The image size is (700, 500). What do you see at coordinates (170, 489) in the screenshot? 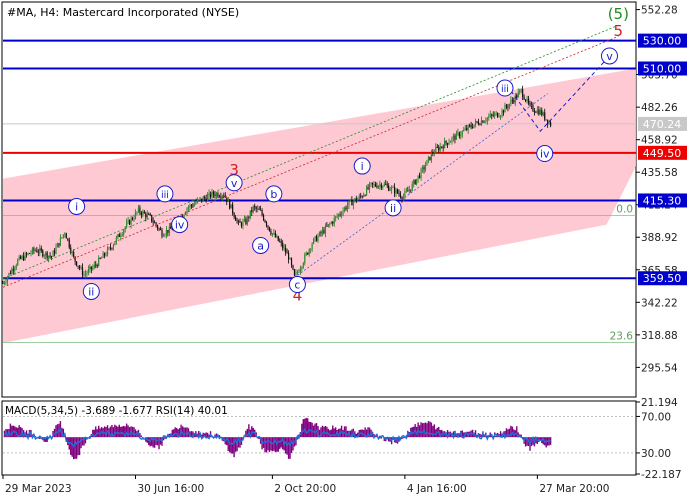
I see `time-tick-label: 30 Jun 16:00` at bounding box center [170, 489].